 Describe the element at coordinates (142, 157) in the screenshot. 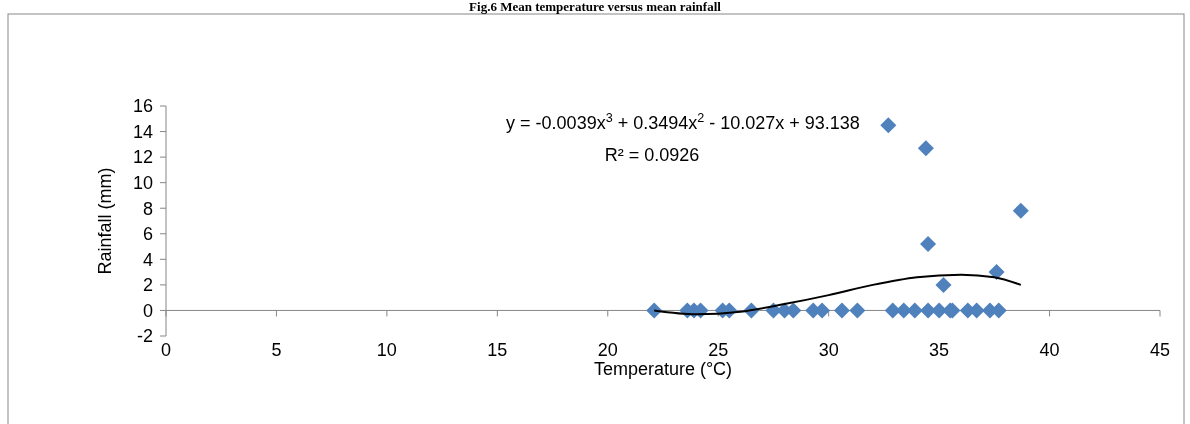

I see `y-tick-label: 12` at that location.